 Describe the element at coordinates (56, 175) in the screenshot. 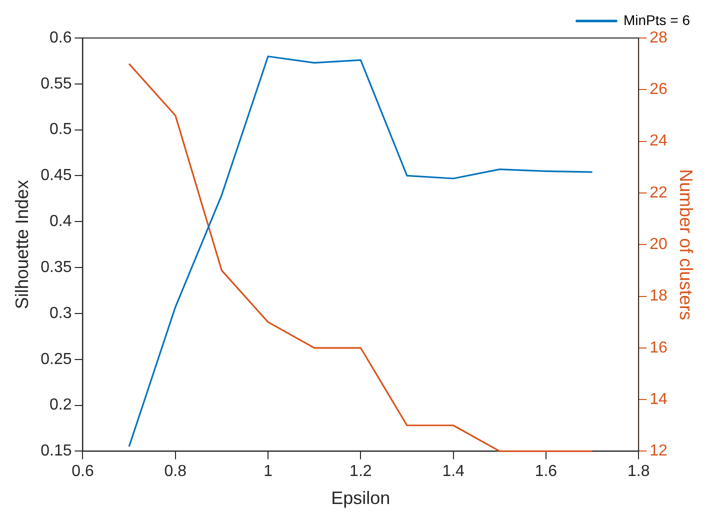

I see `y-tick-label: 0.45` at that location.